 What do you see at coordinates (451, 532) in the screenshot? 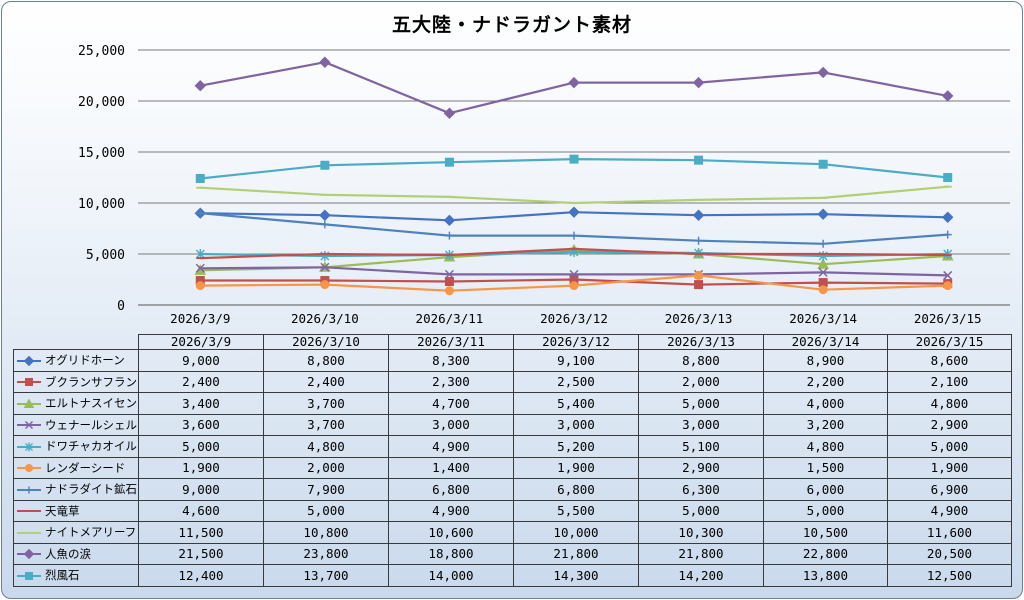
I see `table-cell: 10,600` at bounding box center [451, 532].